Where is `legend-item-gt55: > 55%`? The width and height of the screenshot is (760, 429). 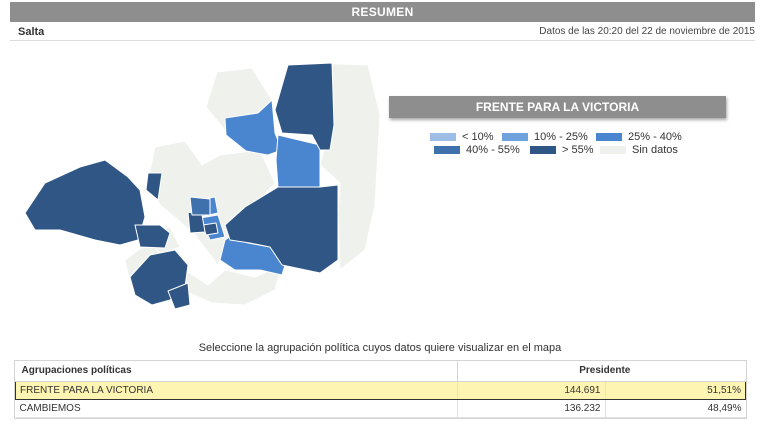
legend-item-gt55: > 55% is located at coordinates (562, 150).